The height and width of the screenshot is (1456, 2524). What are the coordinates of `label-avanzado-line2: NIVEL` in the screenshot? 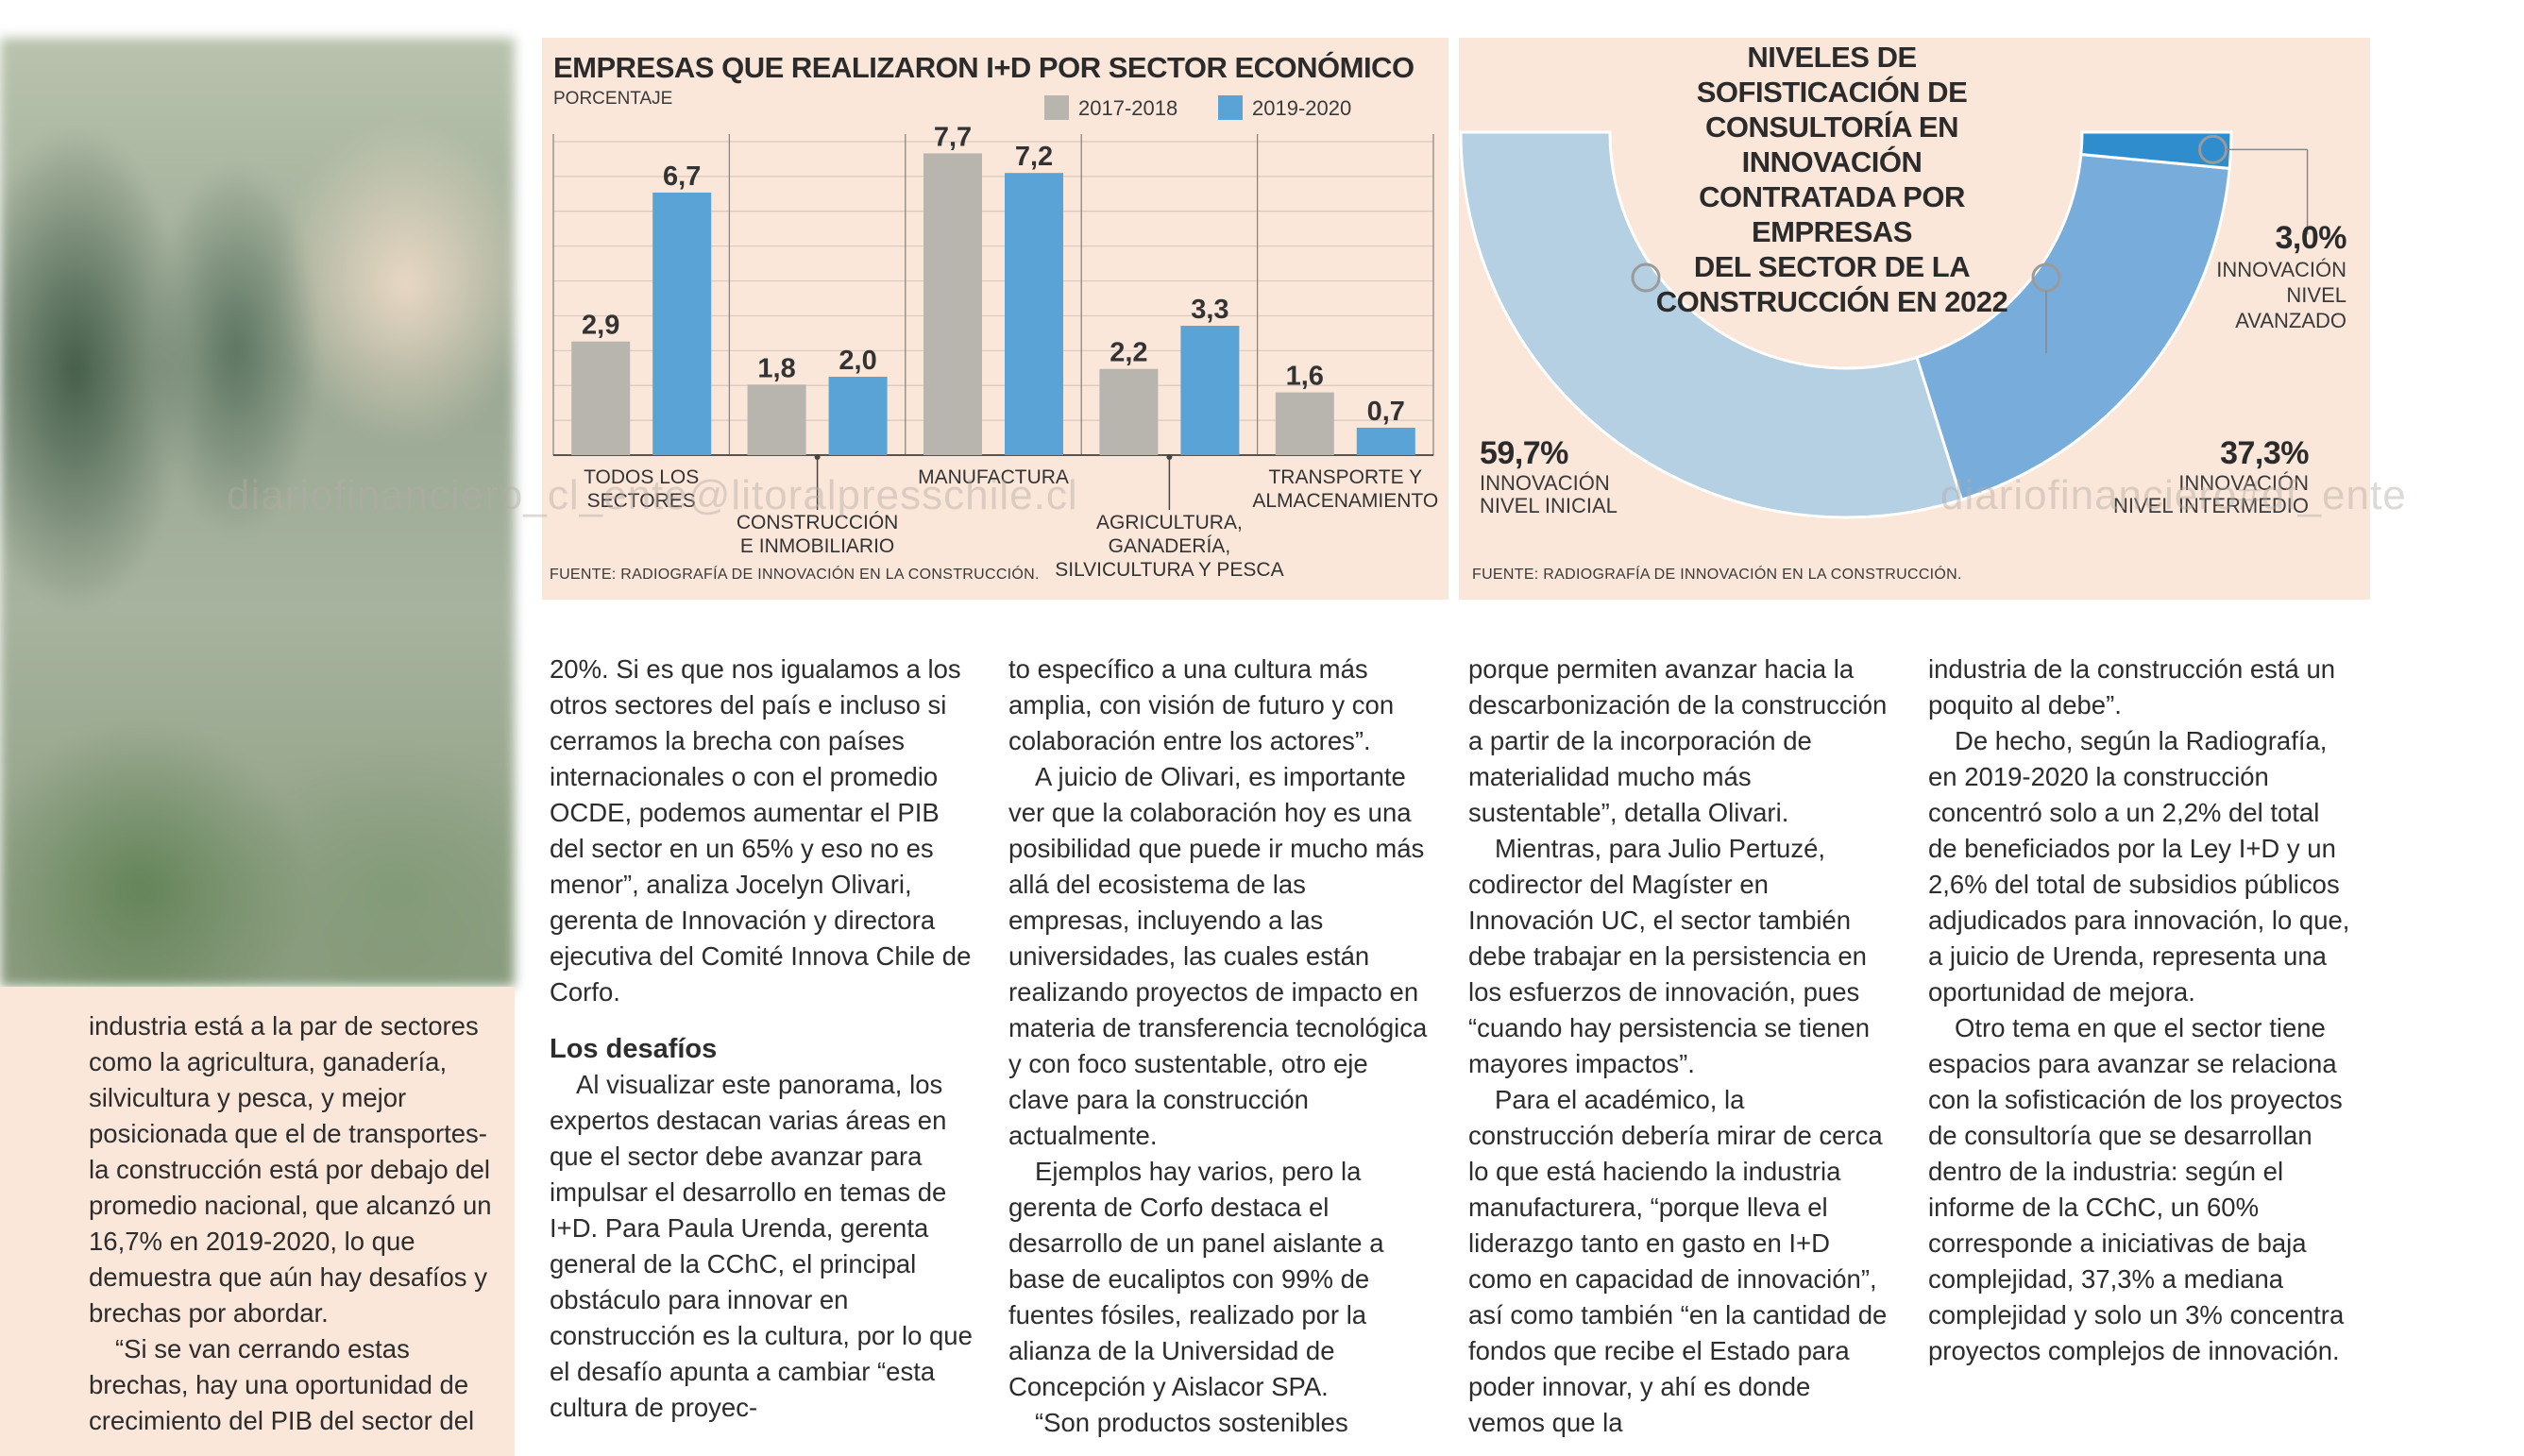 It's located at (2316, 295).